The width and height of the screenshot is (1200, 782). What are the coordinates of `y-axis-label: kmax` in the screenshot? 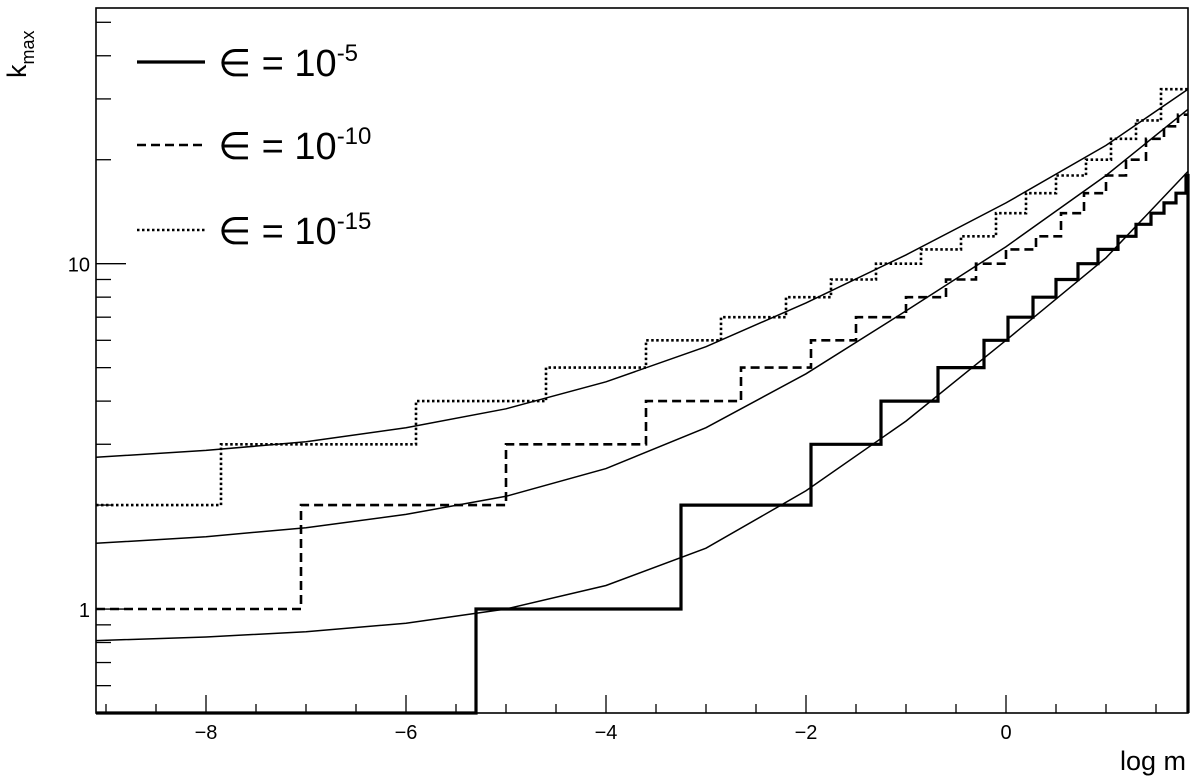 It's located at (20, 54).